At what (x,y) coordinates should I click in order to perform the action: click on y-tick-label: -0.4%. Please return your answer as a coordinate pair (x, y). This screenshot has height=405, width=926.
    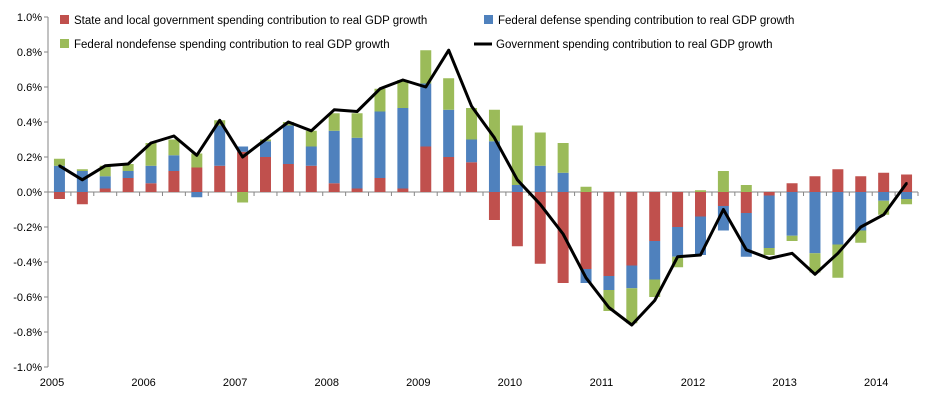
    Looking at the image, I should click on (27, 263).